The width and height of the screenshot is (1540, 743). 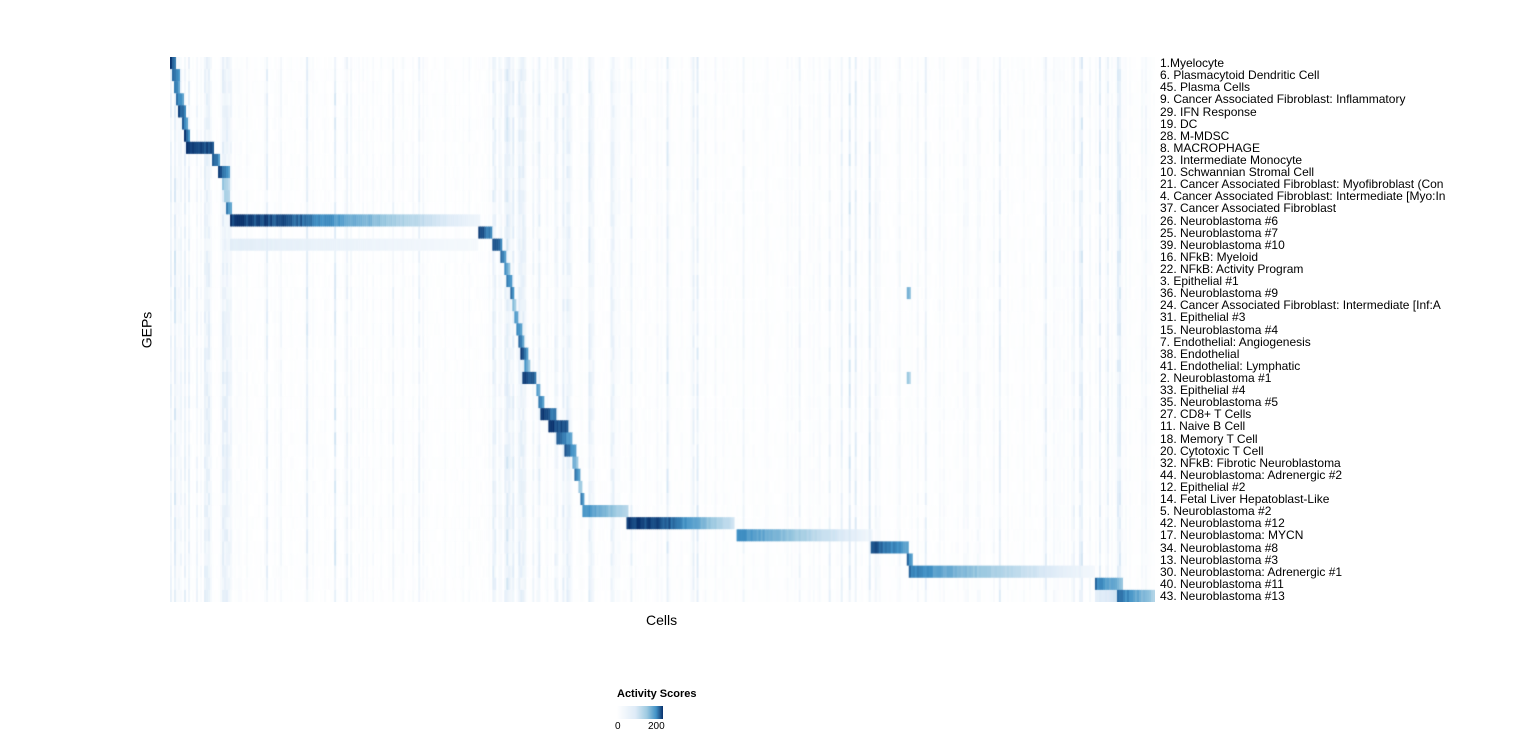 What do you see at coordinates (1199, 281) in the screenshot?
I see `row-label: 3. Epithelial #1` at bounding box center [1199, 281].